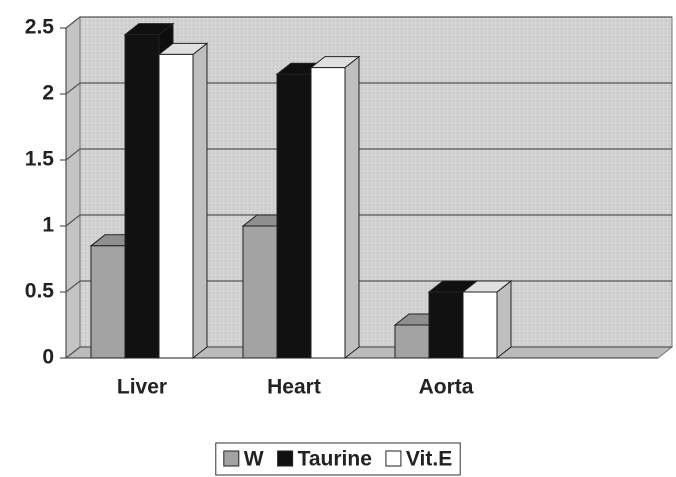 This screenshot has height=477, width=676. What do you see at coordinates (335, 459) in the screenshot?
I see `legend-label: Taurine` at bounding box center [335, 459].